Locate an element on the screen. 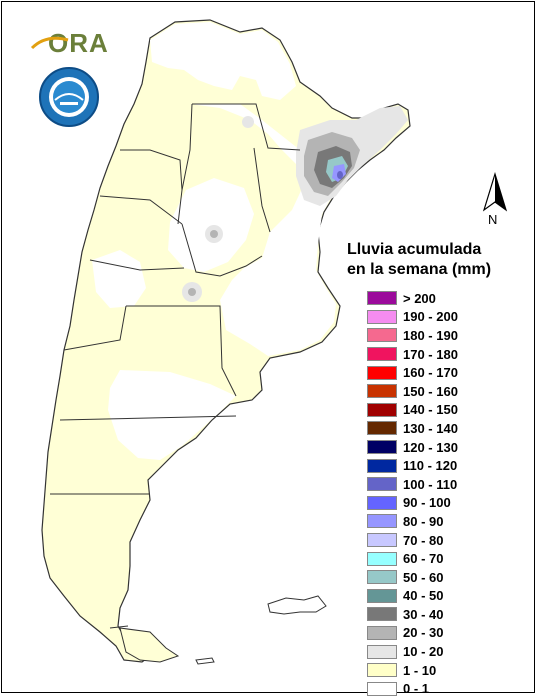 Image resolution: width=538 pixels, height=698 pixels. legend-row: 10 - 20 is located at coordinates (412, 651).